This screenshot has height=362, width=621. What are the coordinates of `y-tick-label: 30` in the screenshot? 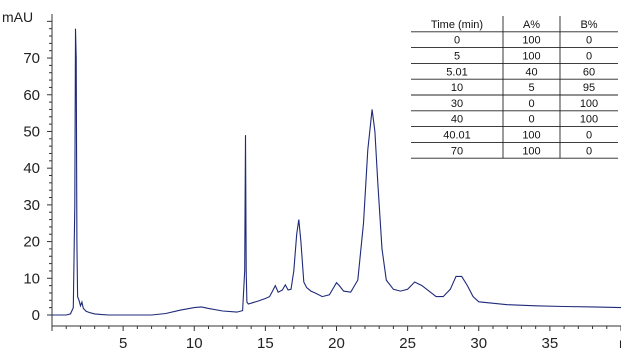 It's located at (31, 205).